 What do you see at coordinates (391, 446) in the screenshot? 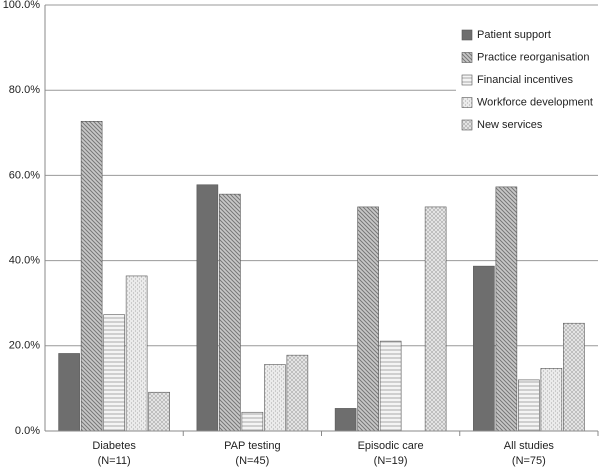
I see `x-tick-label: Episodic care` at bounding box center [391, 446].